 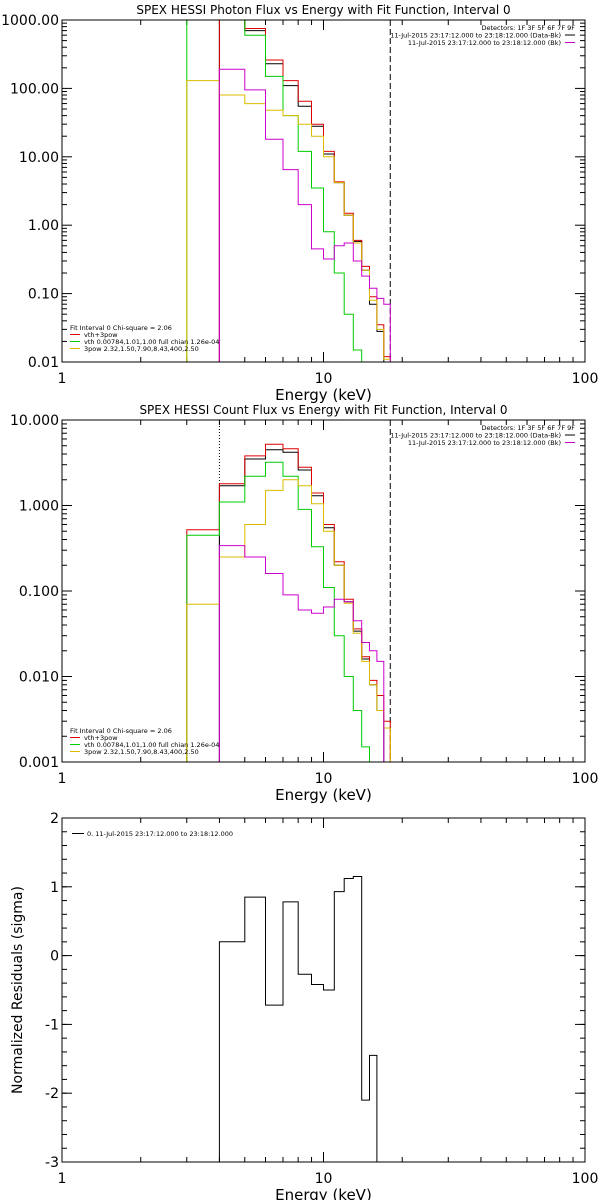 What do you see at coordinates (34, 421) in the screenshot?
I see `y-tick-label: 10.000` at bounding box center [34, 421].